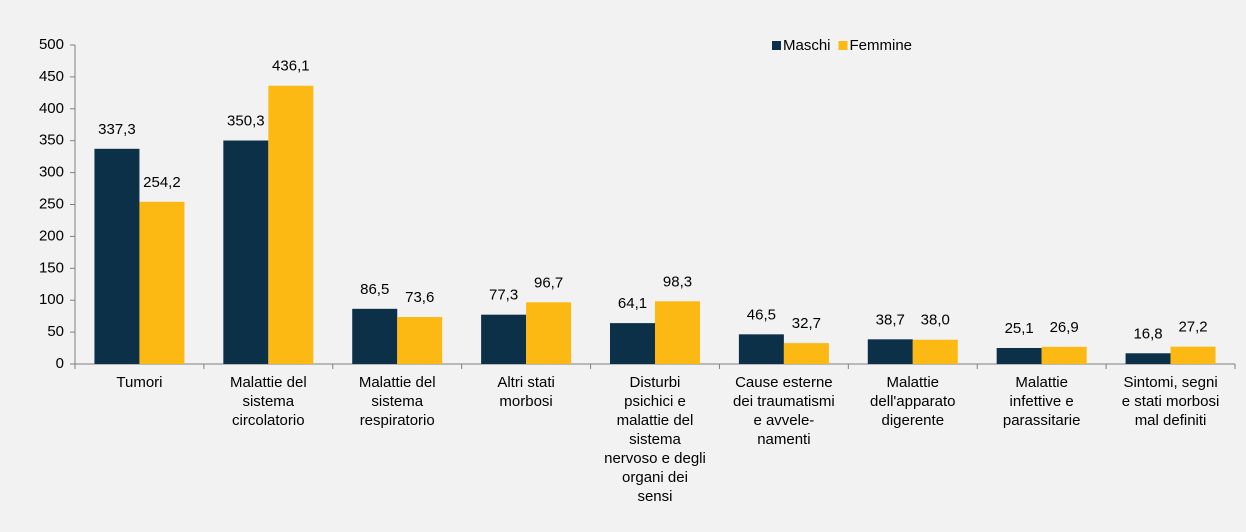 The width and height of the screenshot is (1246, 532). Describe the element at coordinates (51, 172) in the screenshot. I see `y-tick-label: 300` at that location.